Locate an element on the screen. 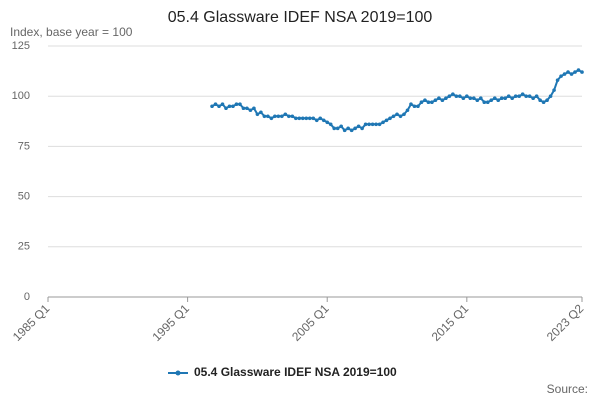  y-tick-label: 0 is located at coordinates (27, 297).